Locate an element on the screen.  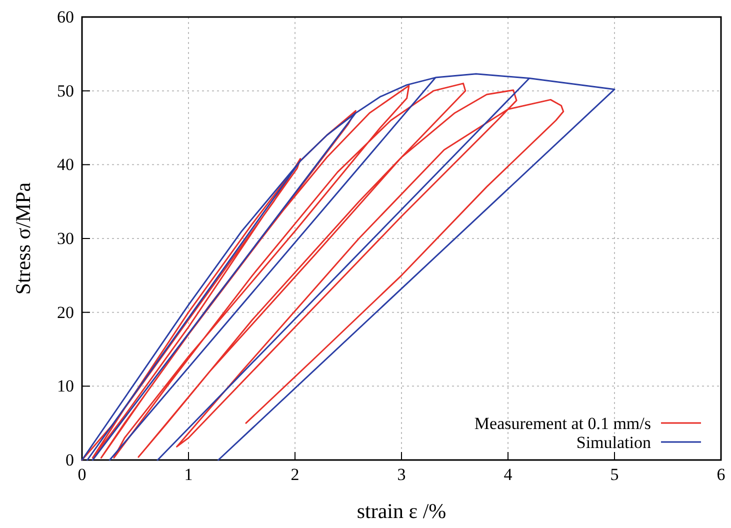
x-axis-title: strain ε /% is located at coordinates (401, 511).